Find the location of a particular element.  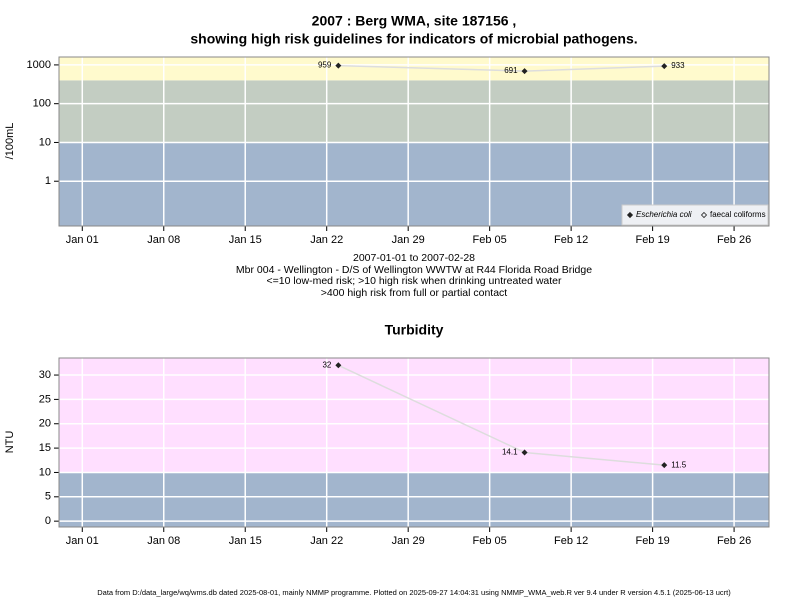

chart-title: Turbidity is located at coordinates (414, 330).